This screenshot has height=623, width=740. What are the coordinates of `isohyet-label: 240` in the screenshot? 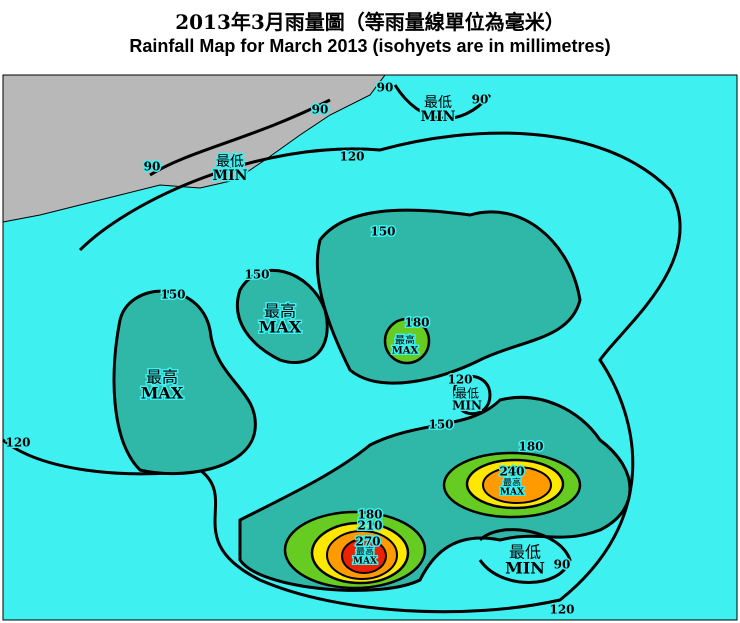 It's located at (511, 472).